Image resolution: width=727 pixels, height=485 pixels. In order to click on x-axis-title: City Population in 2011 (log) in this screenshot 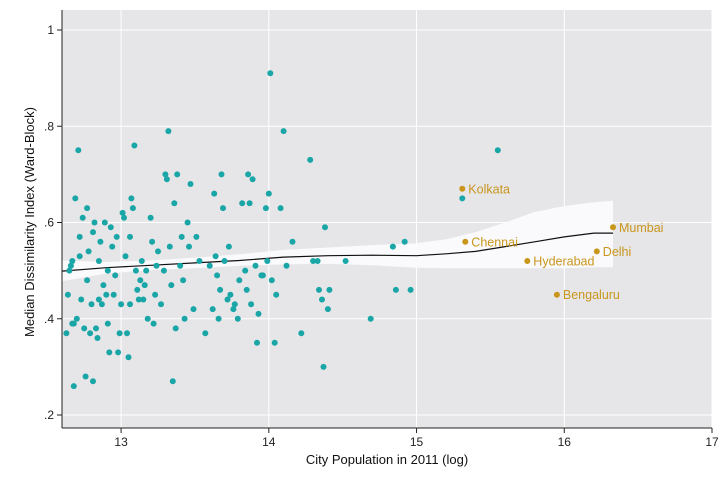, I will do `click(387, 459)`.